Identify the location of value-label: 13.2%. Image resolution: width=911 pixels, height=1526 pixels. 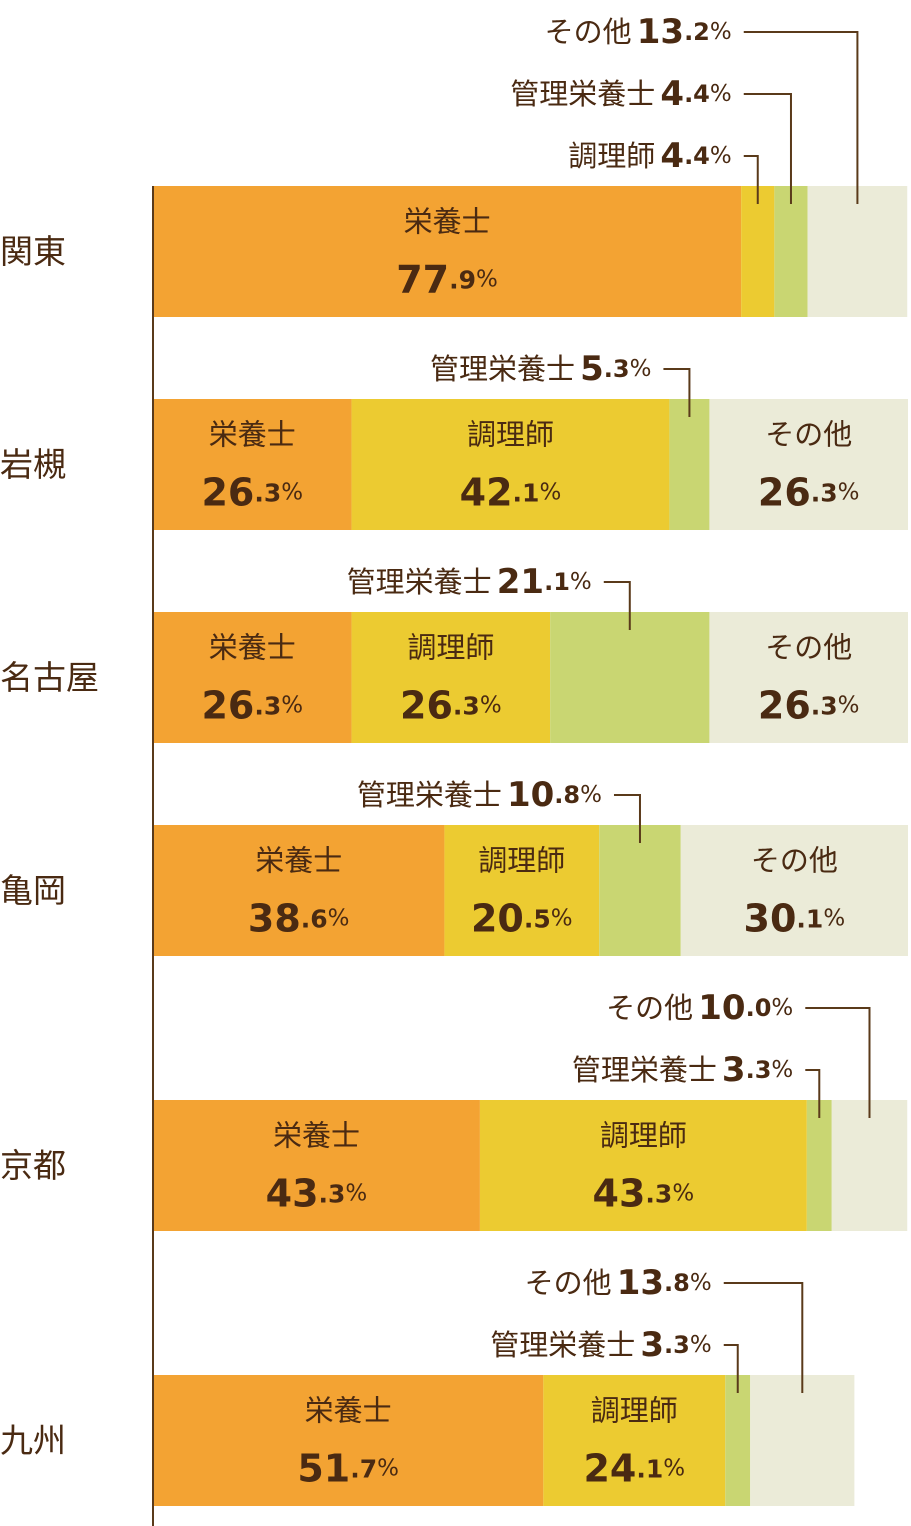
(684, 32).